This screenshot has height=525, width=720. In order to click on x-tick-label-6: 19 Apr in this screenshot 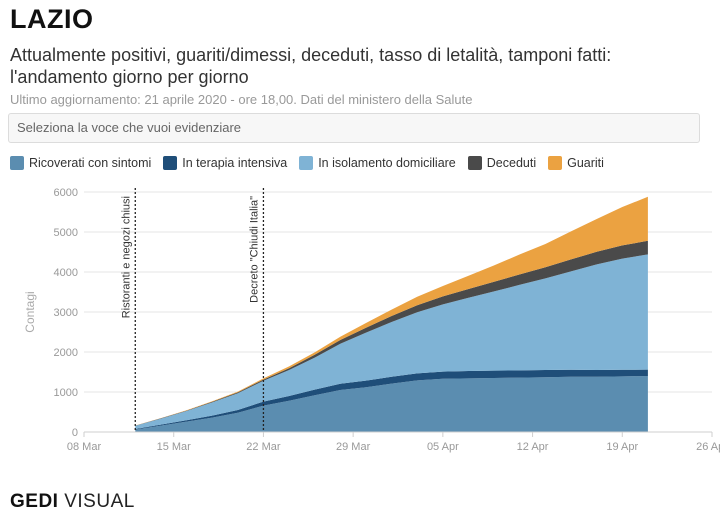, I will do `click(622, 447)`.